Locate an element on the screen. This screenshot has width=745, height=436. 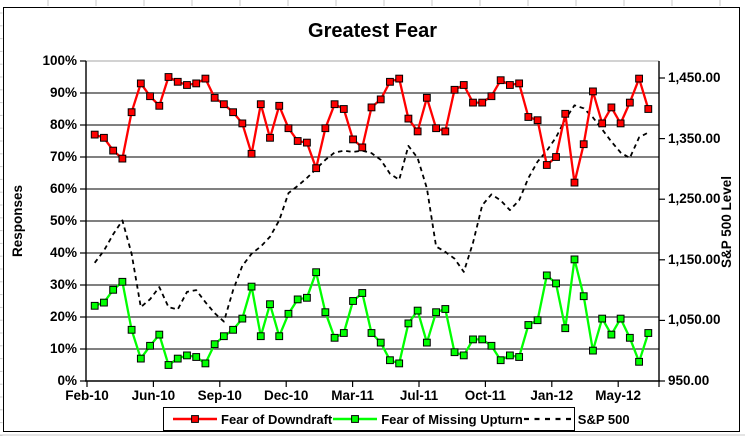
left-axis-tick-label: 20% is located at coordinates (63, 316).